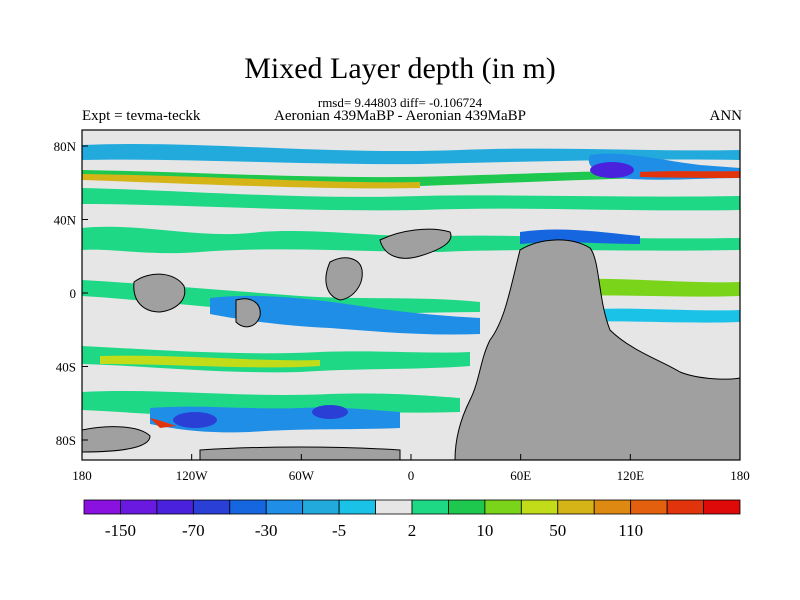 This screenshot has width=800, height=600. I want to click on colorbar-label: 2, so click(412, 530).